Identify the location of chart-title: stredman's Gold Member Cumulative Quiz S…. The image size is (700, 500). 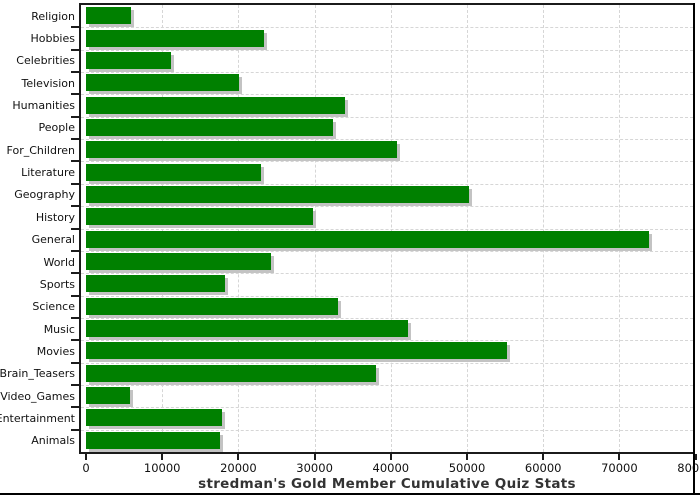
(387, 484).